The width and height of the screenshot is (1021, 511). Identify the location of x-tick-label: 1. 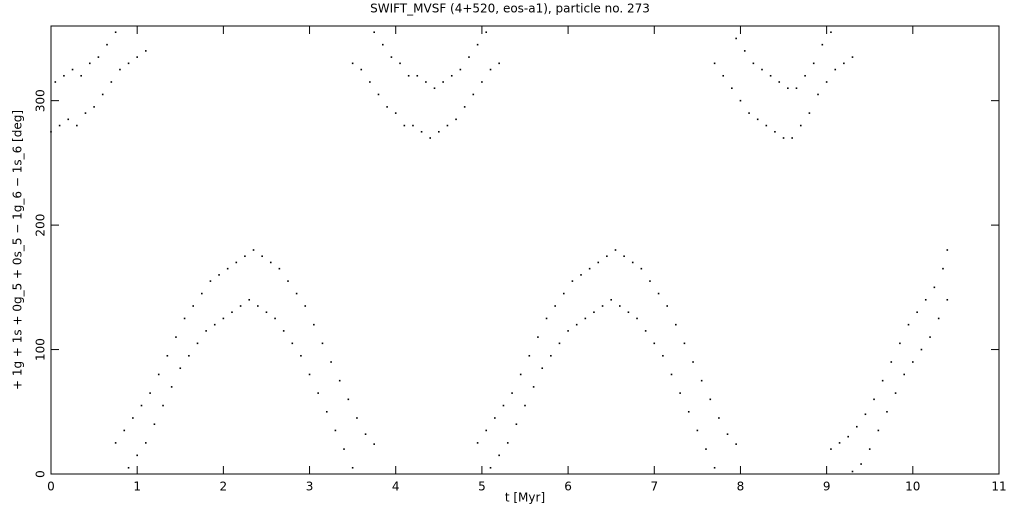
(137, 487).